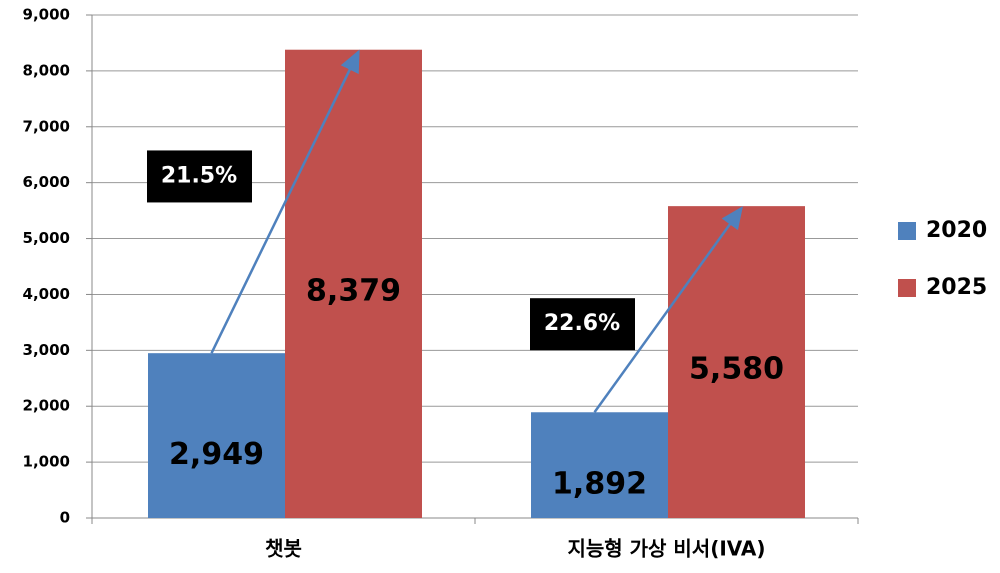 This screenshot has width=1000, height=573. Describe the element at coordinates (65, 518) in the screenshot. I see `y-tick-label: 0` at that location.